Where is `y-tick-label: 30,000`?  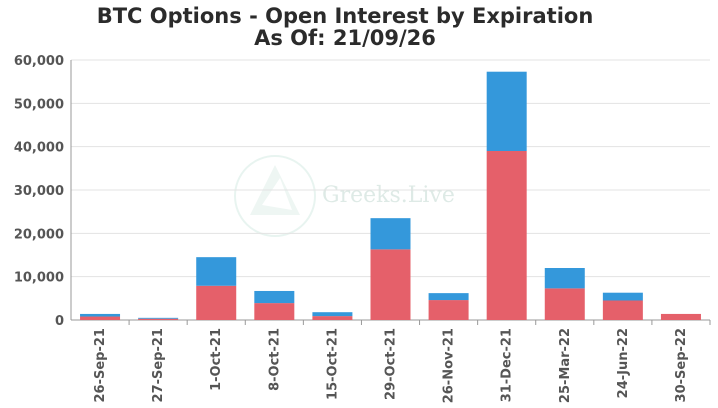 y-tick-label: 30,000 is located at coordinates (39, 191).